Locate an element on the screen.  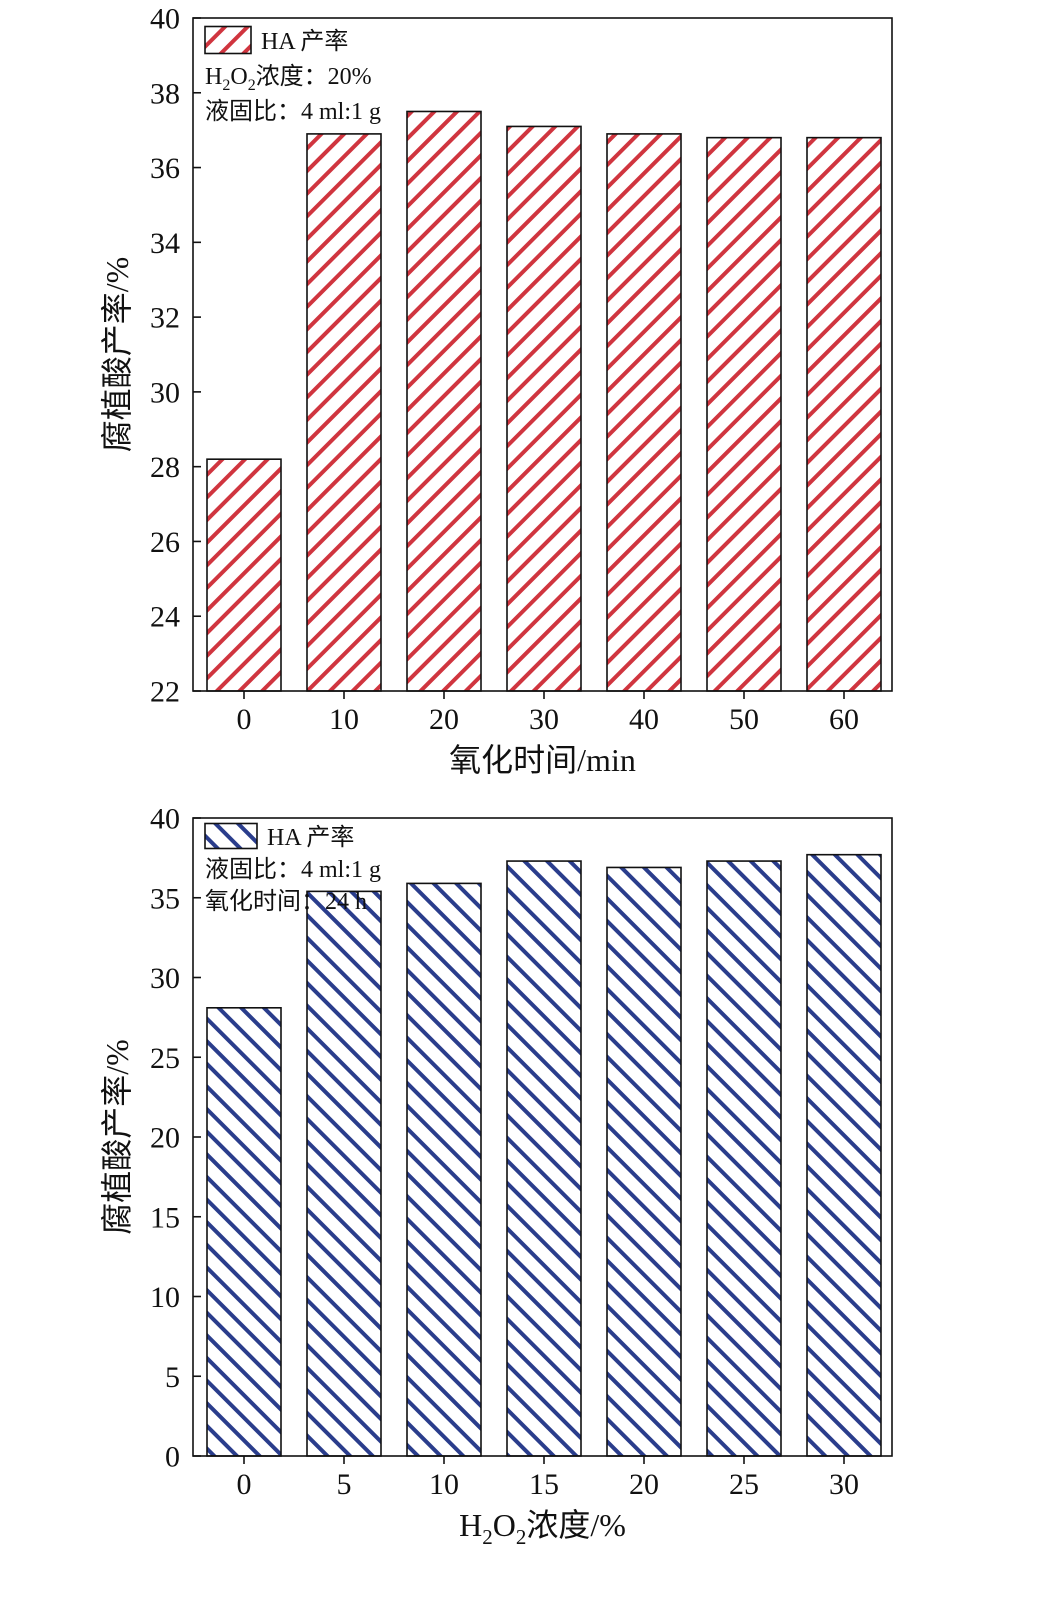
y-tick-label: 25 is located at coordinates (165, 1058).